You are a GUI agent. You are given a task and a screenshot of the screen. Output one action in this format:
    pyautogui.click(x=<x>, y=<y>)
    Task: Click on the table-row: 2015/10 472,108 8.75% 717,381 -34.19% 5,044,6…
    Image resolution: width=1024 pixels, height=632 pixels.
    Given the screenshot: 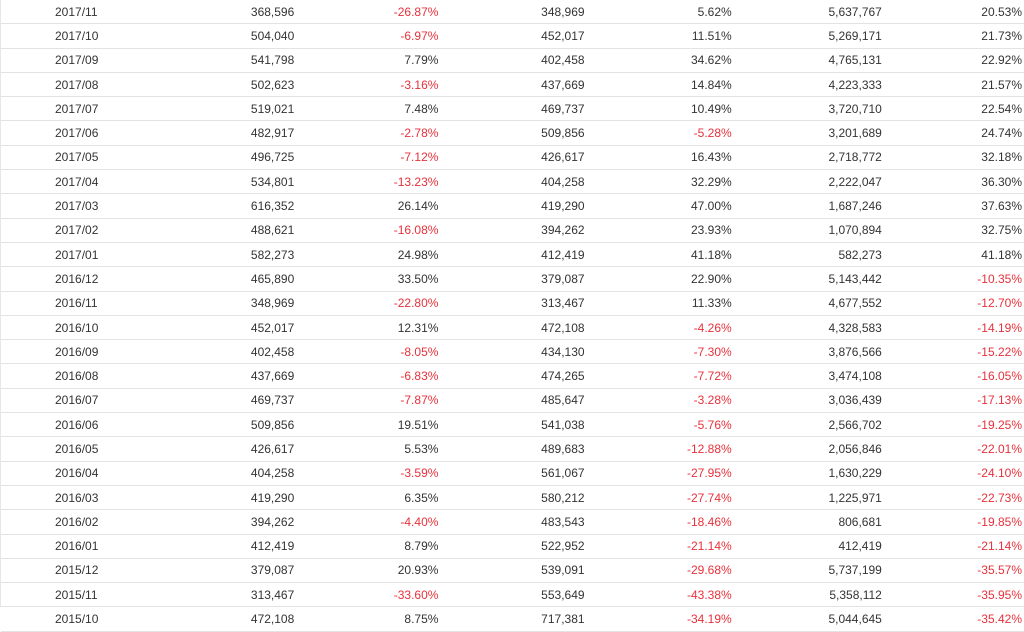 What is the action you would take?
    pyautogui.click(x=512, y=619)
    